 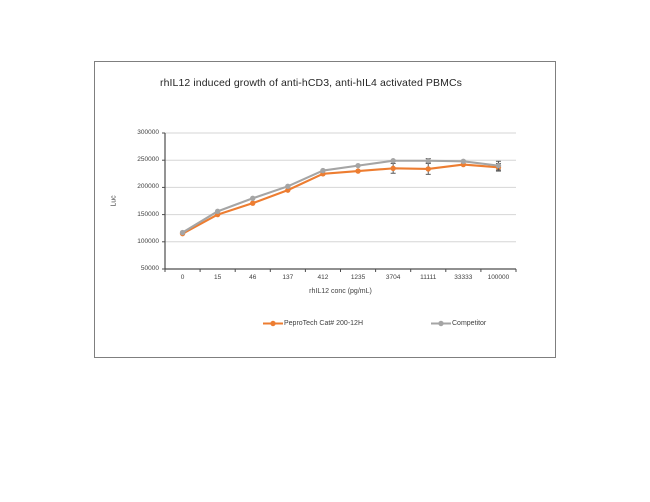 What do you see at coordinates (148, 132) in the screenshot?
I see `y-tick-label: 300000` at bounding box center [148, 132].